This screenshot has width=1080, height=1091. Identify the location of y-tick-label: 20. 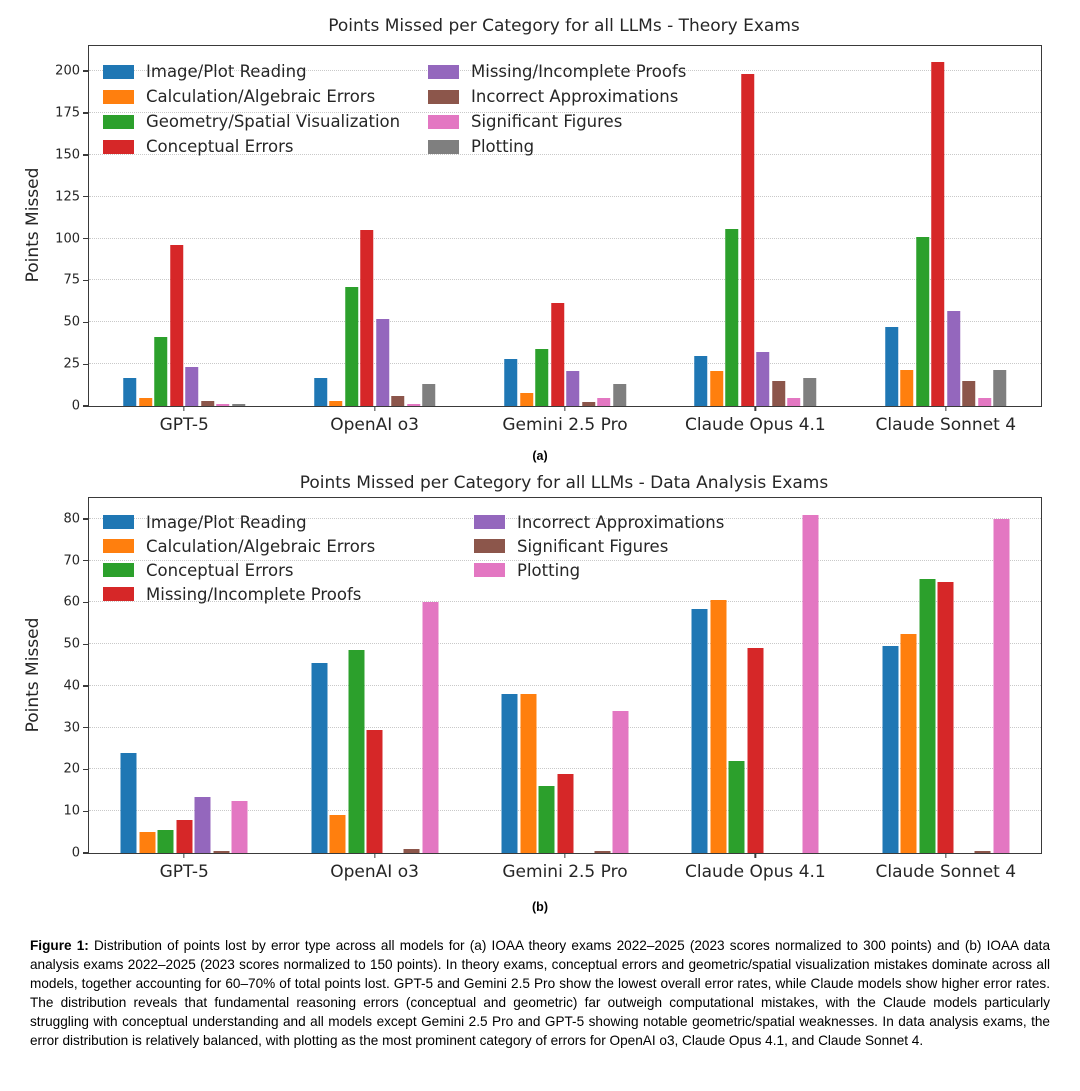
(71, 769).